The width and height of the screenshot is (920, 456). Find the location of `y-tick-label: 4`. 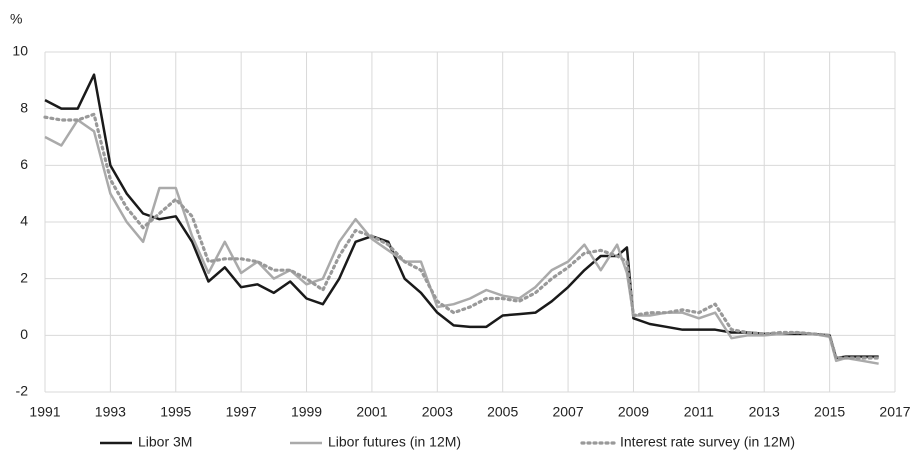

y-tick-label: 4 is located at coordinates (24, 221).